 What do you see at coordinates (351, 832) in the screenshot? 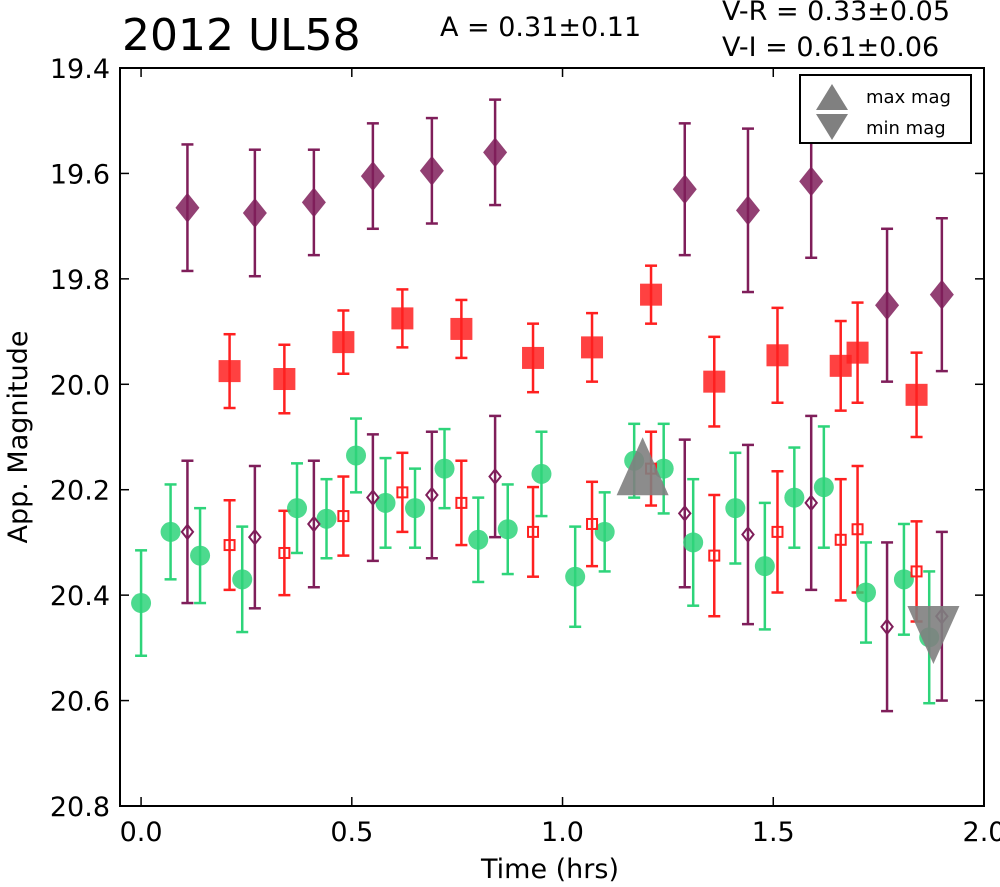
I see `x-tick-label: 0.5` at bounding box center [351, 832].